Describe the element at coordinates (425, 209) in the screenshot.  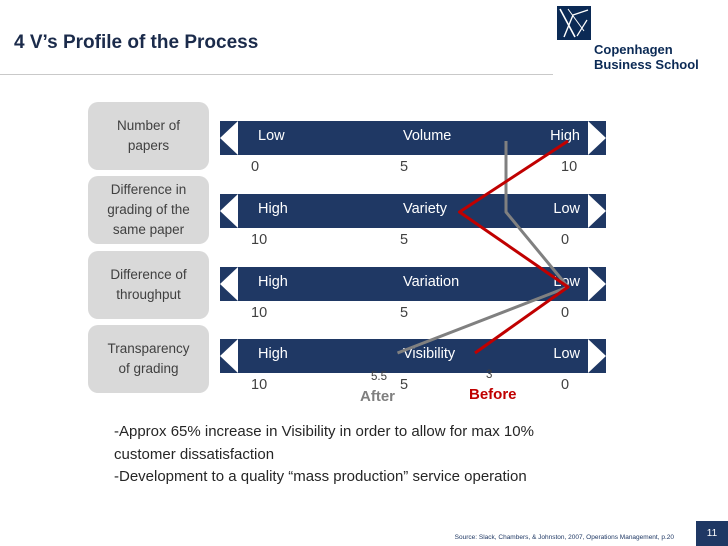
I see `dimension-name: Variety` at that location.